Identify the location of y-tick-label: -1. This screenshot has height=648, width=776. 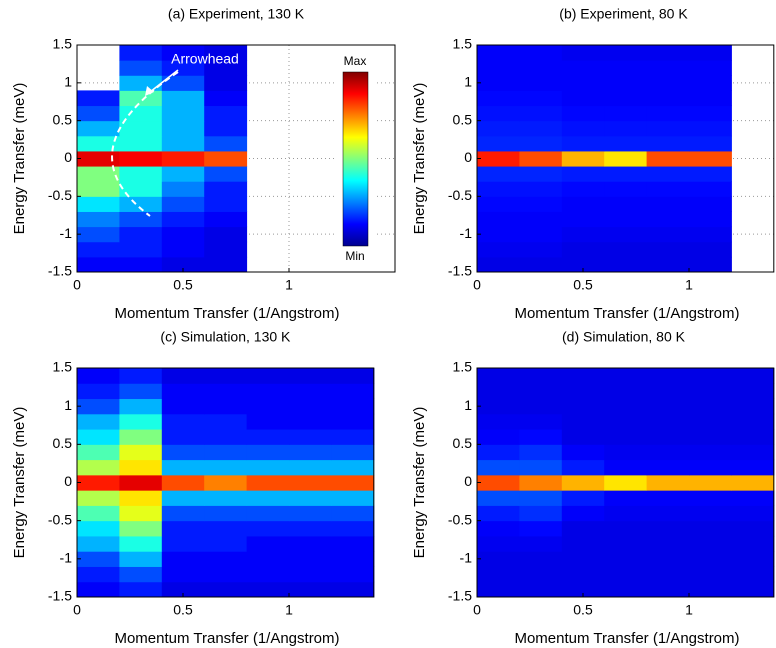
(466, 233).